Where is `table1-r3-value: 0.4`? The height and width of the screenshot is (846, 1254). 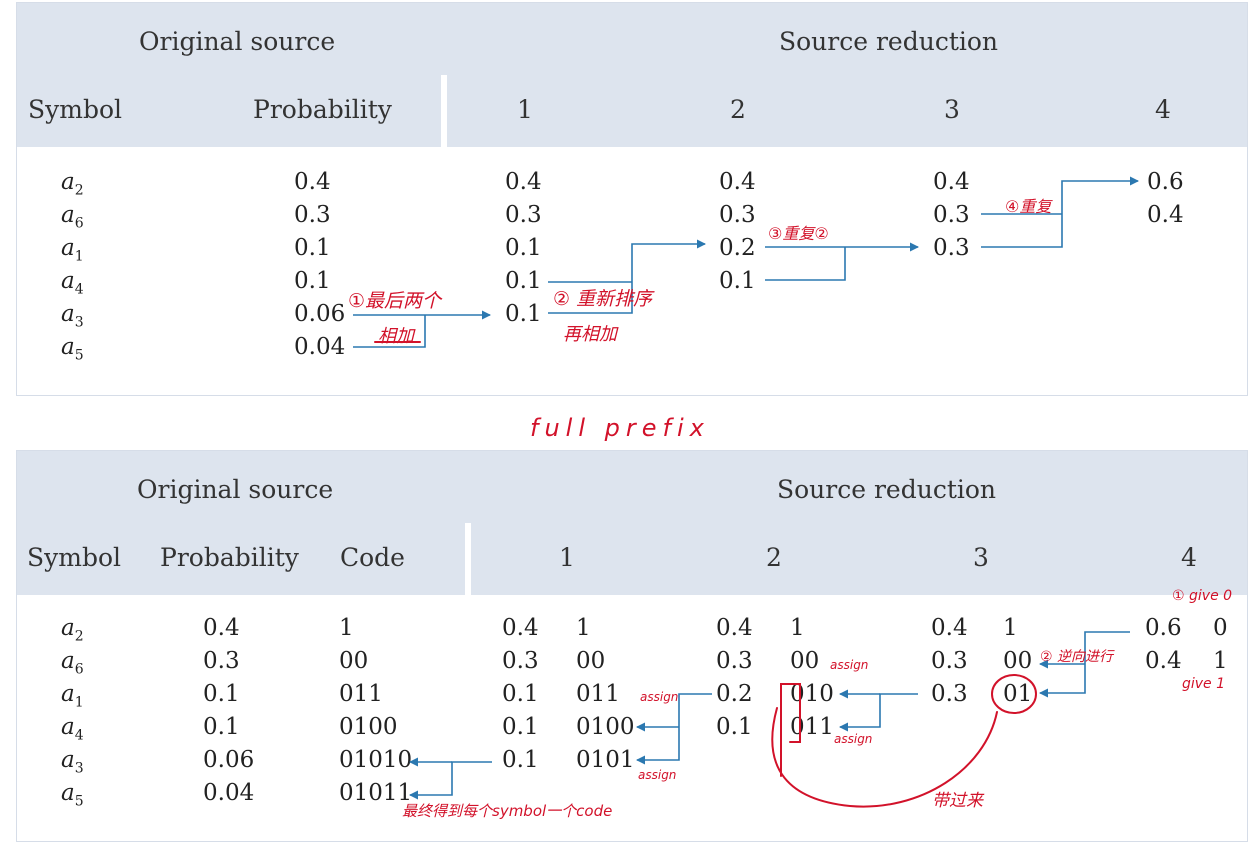 table1-r3-value: 0.4 is located at coordinates (951, 182).